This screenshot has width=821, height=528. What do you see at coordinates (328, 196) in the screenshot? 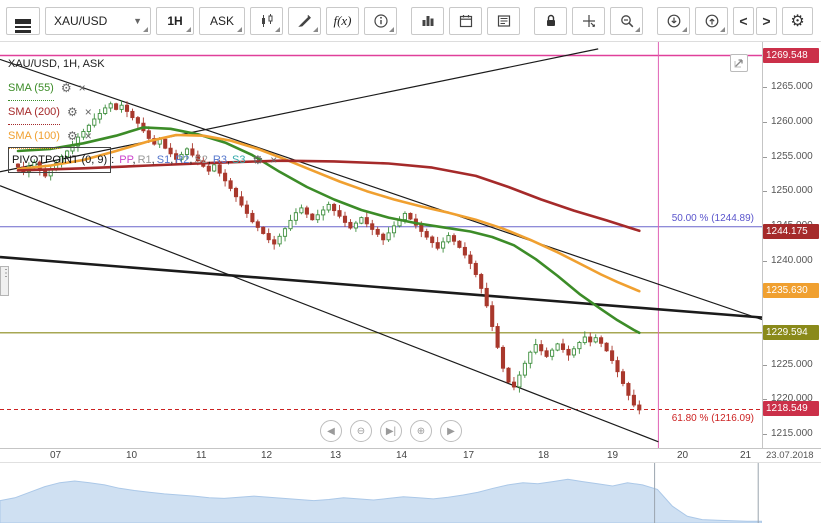
I see `sma-200-line` at bounding box center [328, 196].